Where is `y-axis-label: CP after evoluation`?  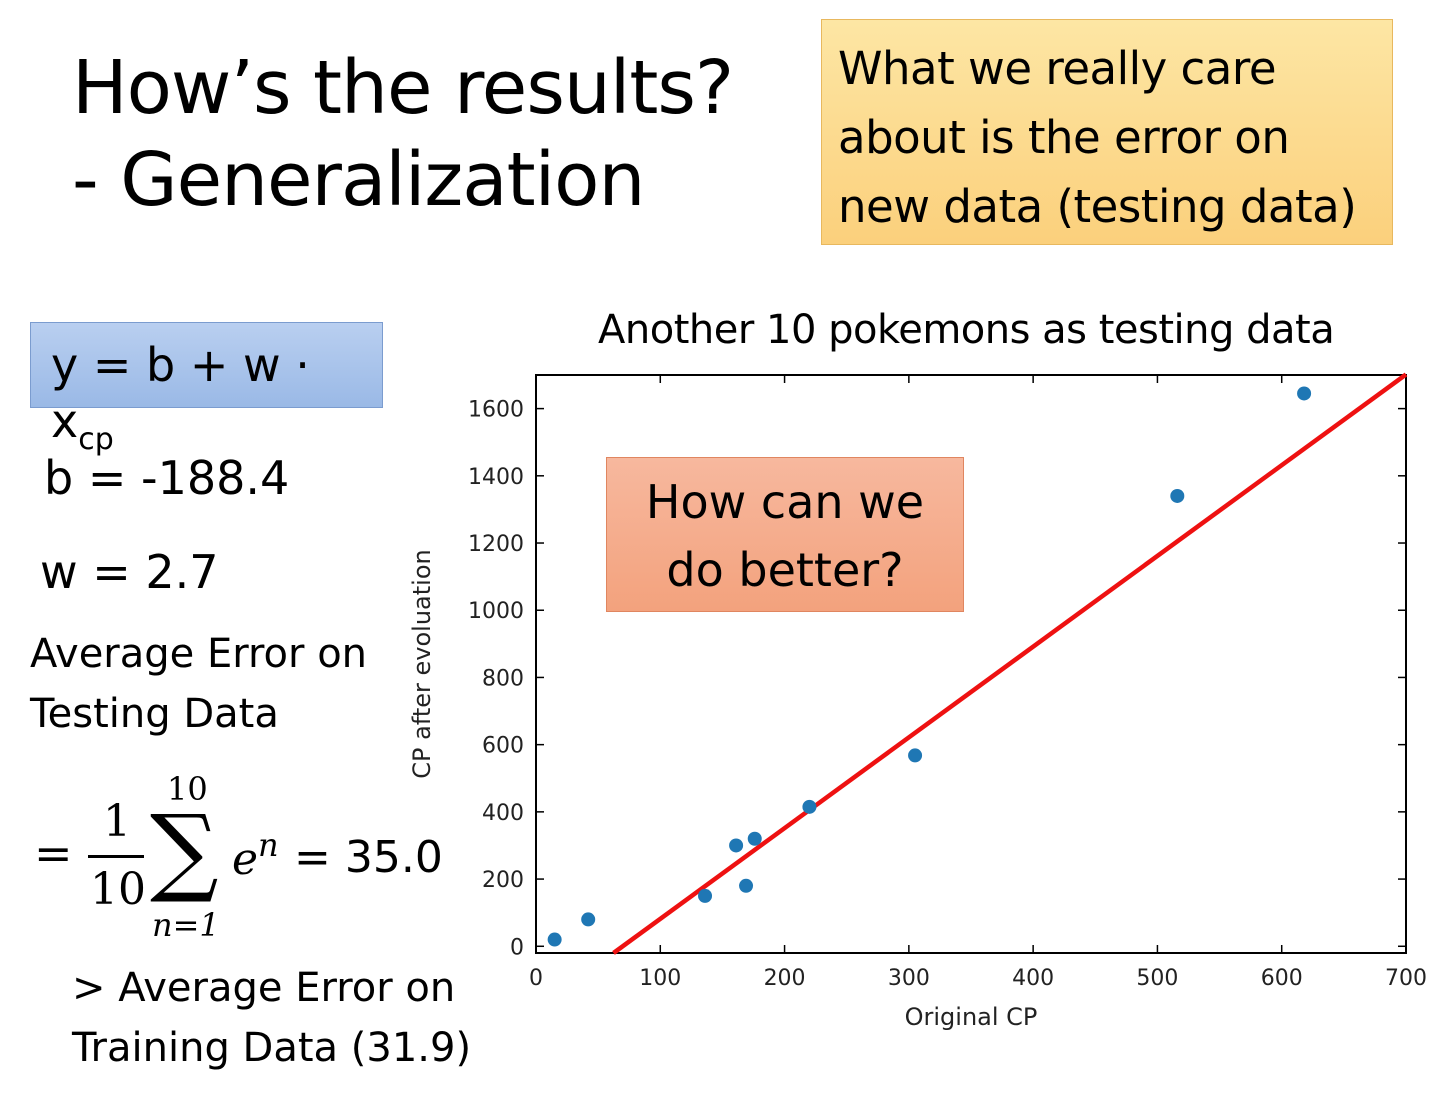
y-axis-label: CP after evoluation is located at coordinates (422, 663).